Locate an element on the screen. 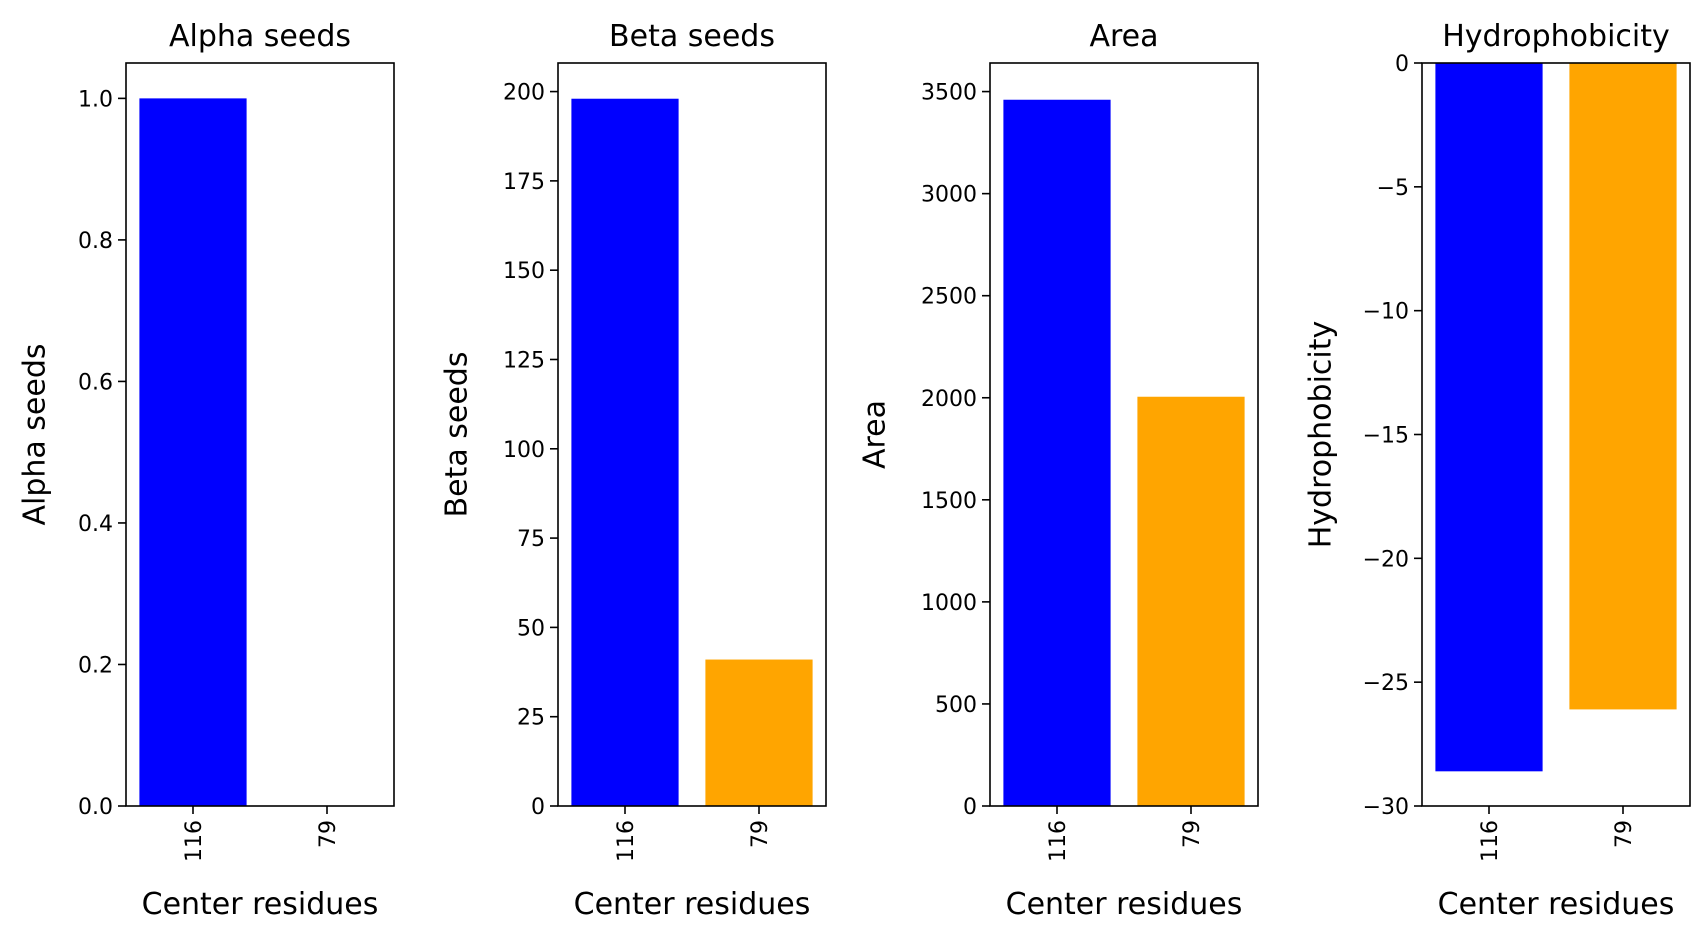 This screenshot has height=937, width=1706. y-tick-label: 0.6 is located at coordinates (95, 382).